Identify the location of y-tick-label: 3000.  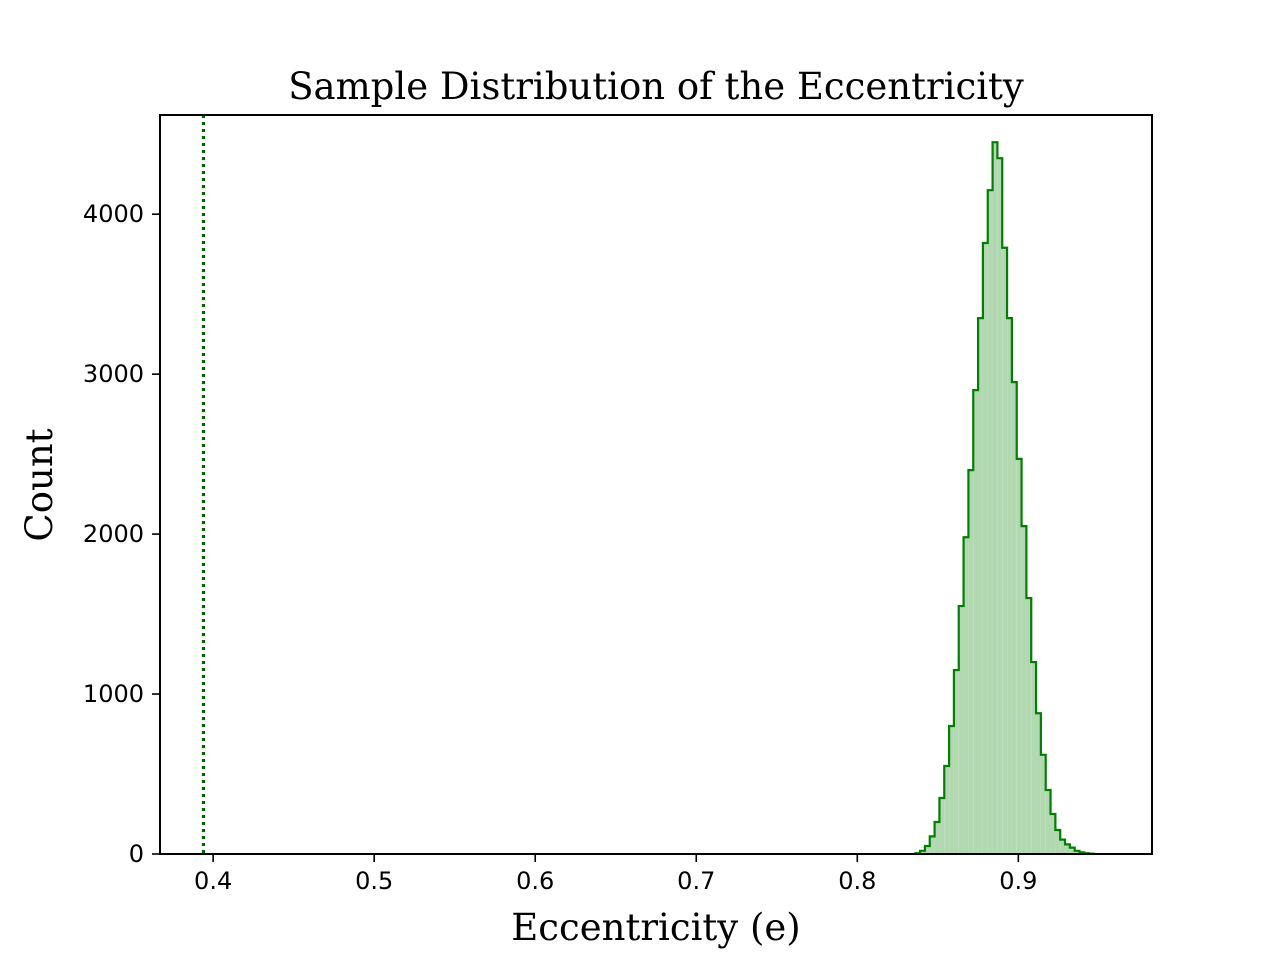
(113, 374).